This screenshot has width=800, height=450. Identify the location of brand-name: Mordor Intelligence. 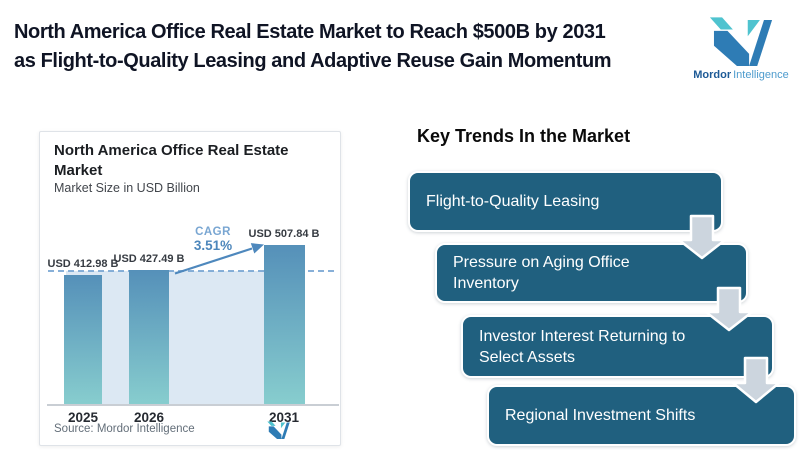
(741, 75).